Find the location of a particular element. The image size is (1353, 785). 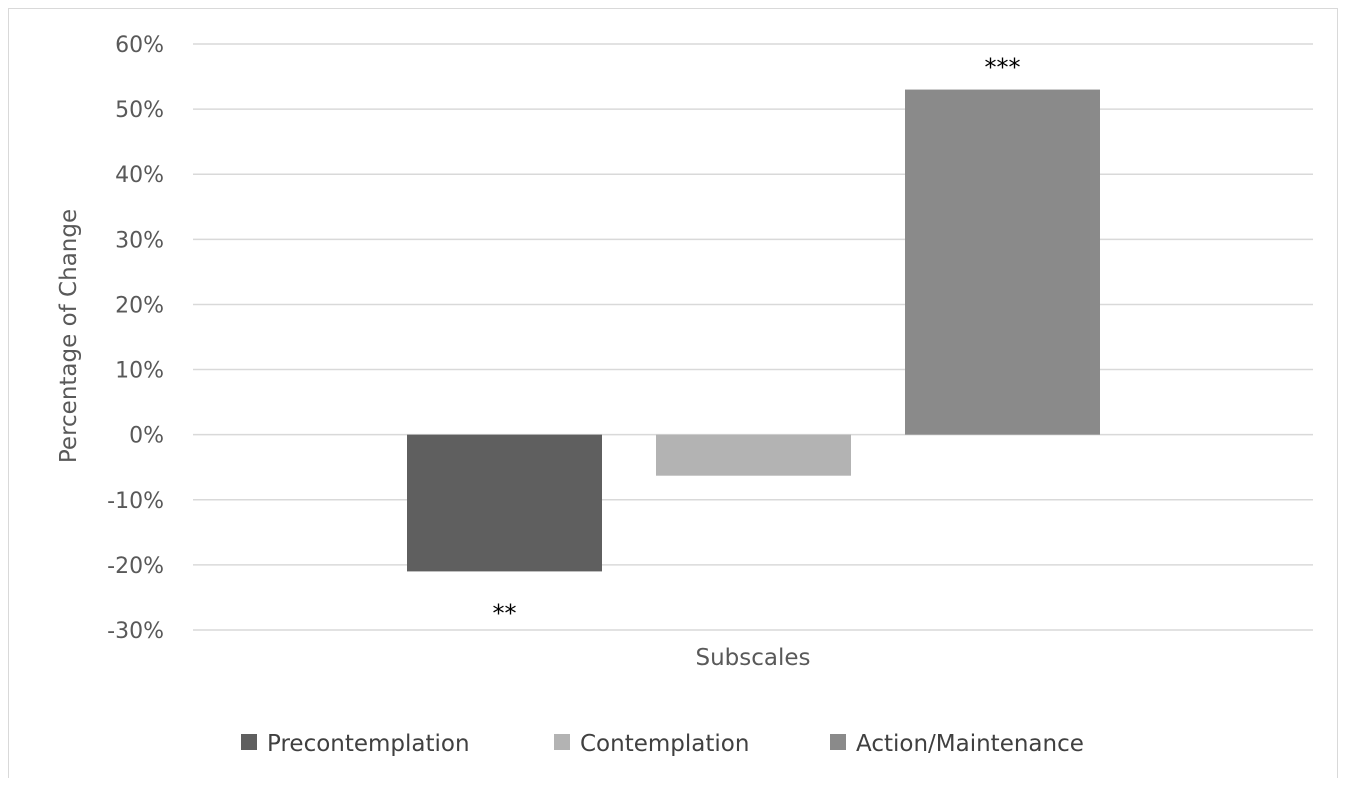

y-axis-ticks: 60% 50% 40% 30% 20% 10% 0% -10% -20% -30% is located at coordinates (135, 338).